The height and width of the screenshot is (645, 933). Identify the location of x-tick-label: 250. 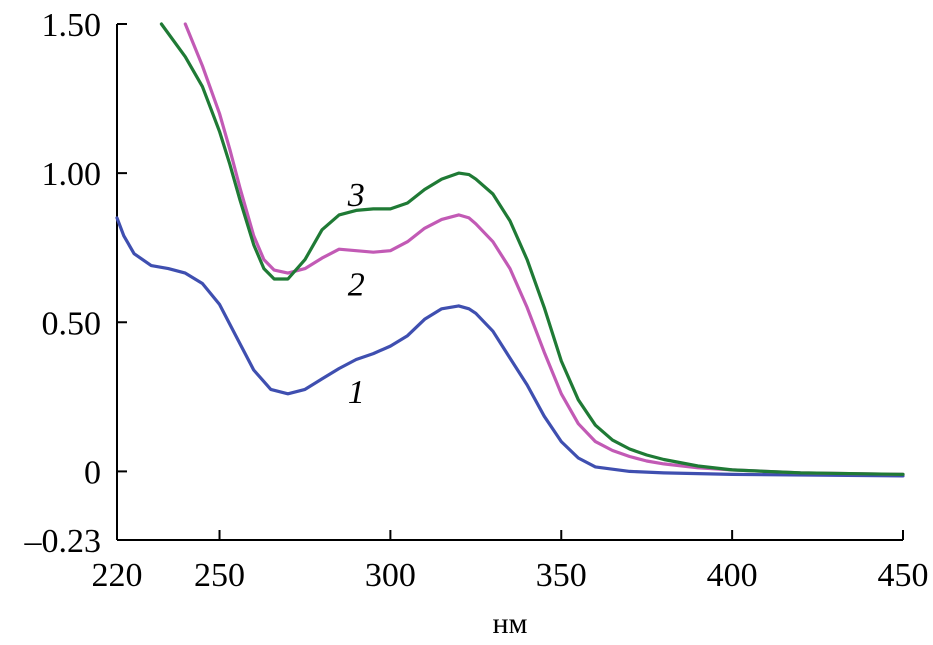
(219, 575).